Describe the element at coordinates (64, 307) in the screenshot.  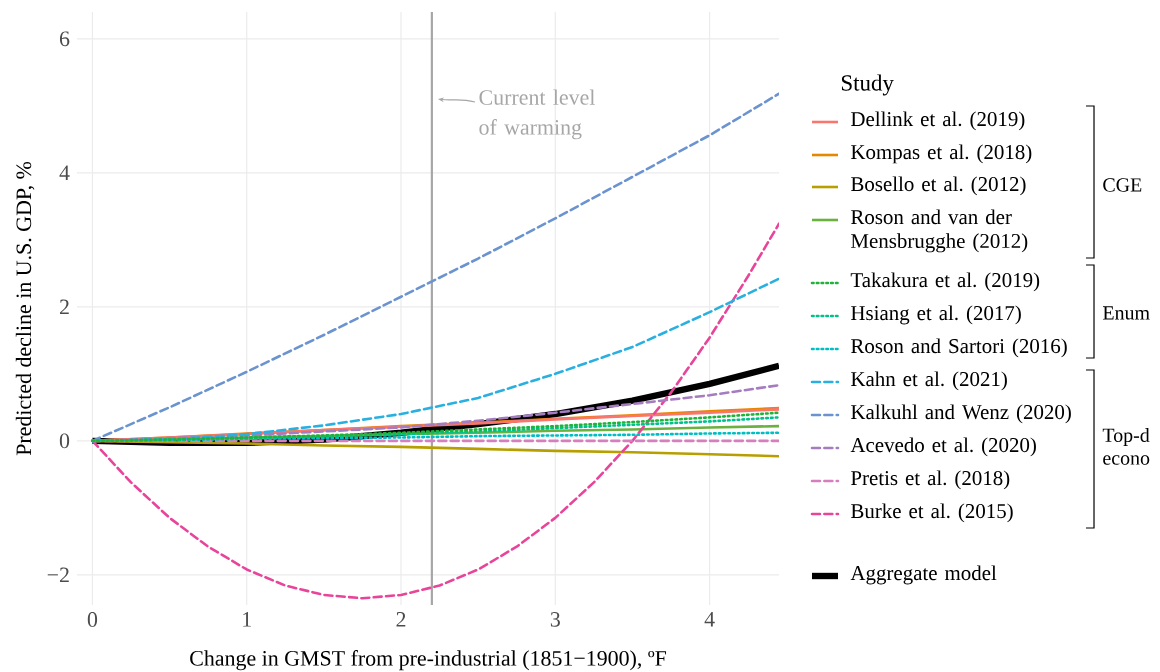
I see `y-tick-label: 2` at that location.